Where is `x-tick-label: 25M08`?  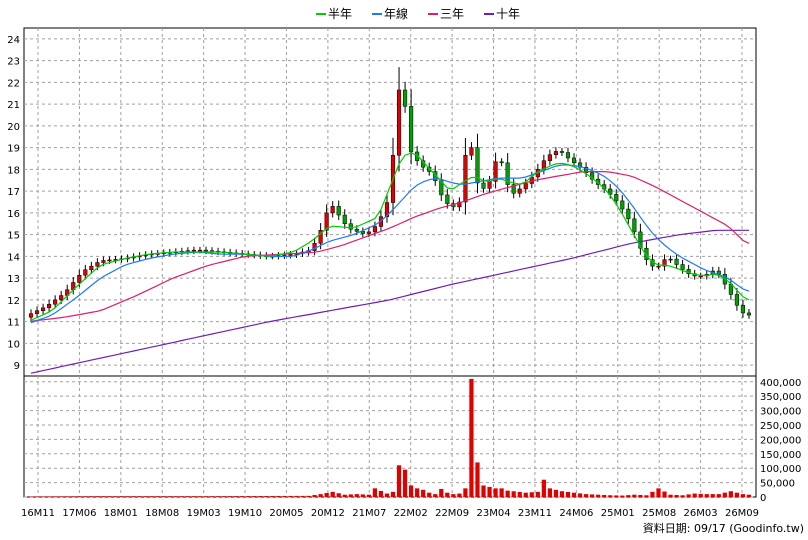
x-tick-label: 25M08 is located at coordinates (659, 513).